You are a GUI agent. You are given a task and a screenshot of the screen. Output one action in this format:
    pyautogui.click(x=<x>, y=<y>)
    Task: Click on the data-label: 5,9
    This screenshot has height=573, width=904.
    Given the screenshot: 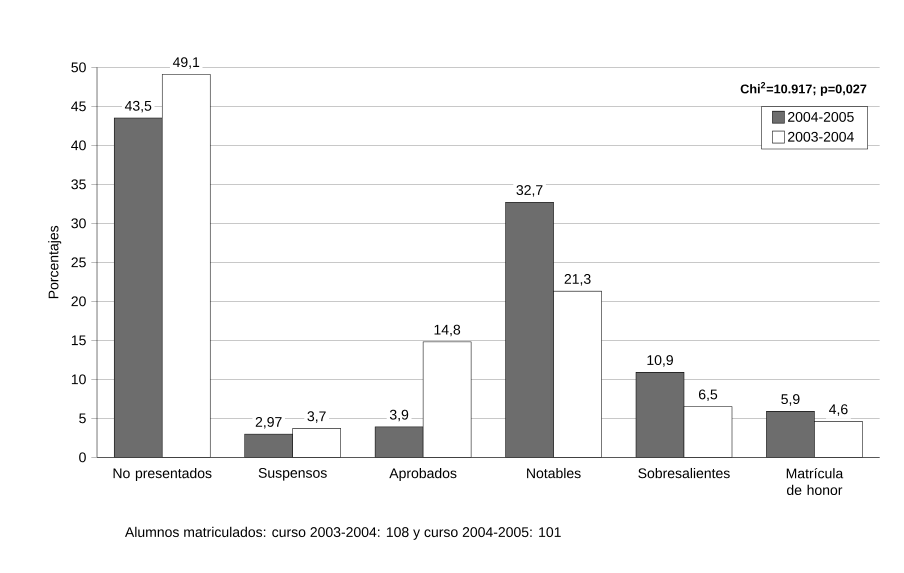 What is the action you would take?
    pyautogui.click(x=790, y=400)
    